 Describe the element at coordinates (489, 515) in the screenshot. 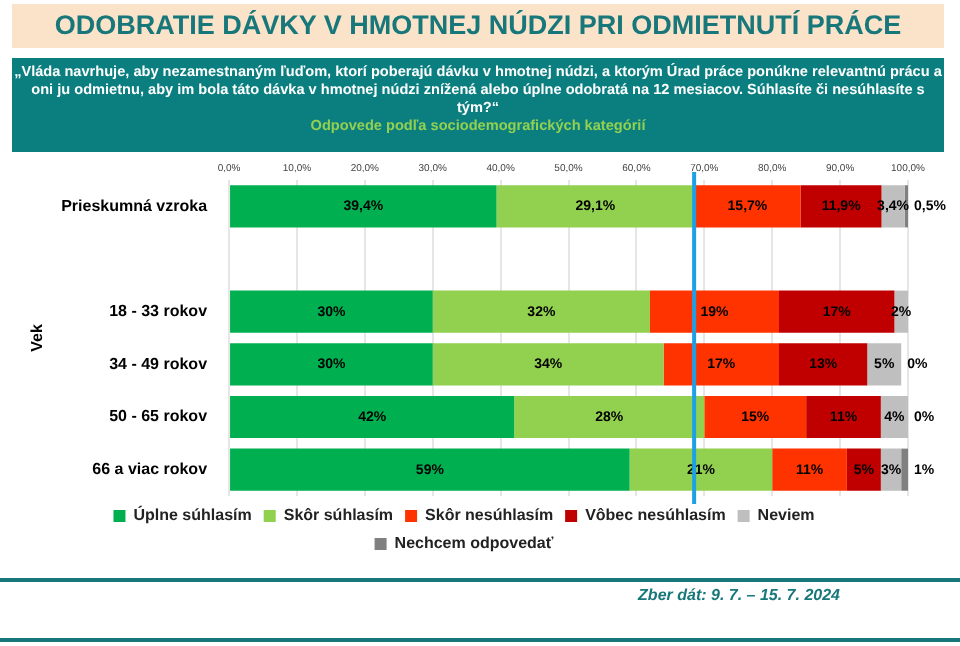

I see `legend-label: Skôr nesúhlasím` at that location.